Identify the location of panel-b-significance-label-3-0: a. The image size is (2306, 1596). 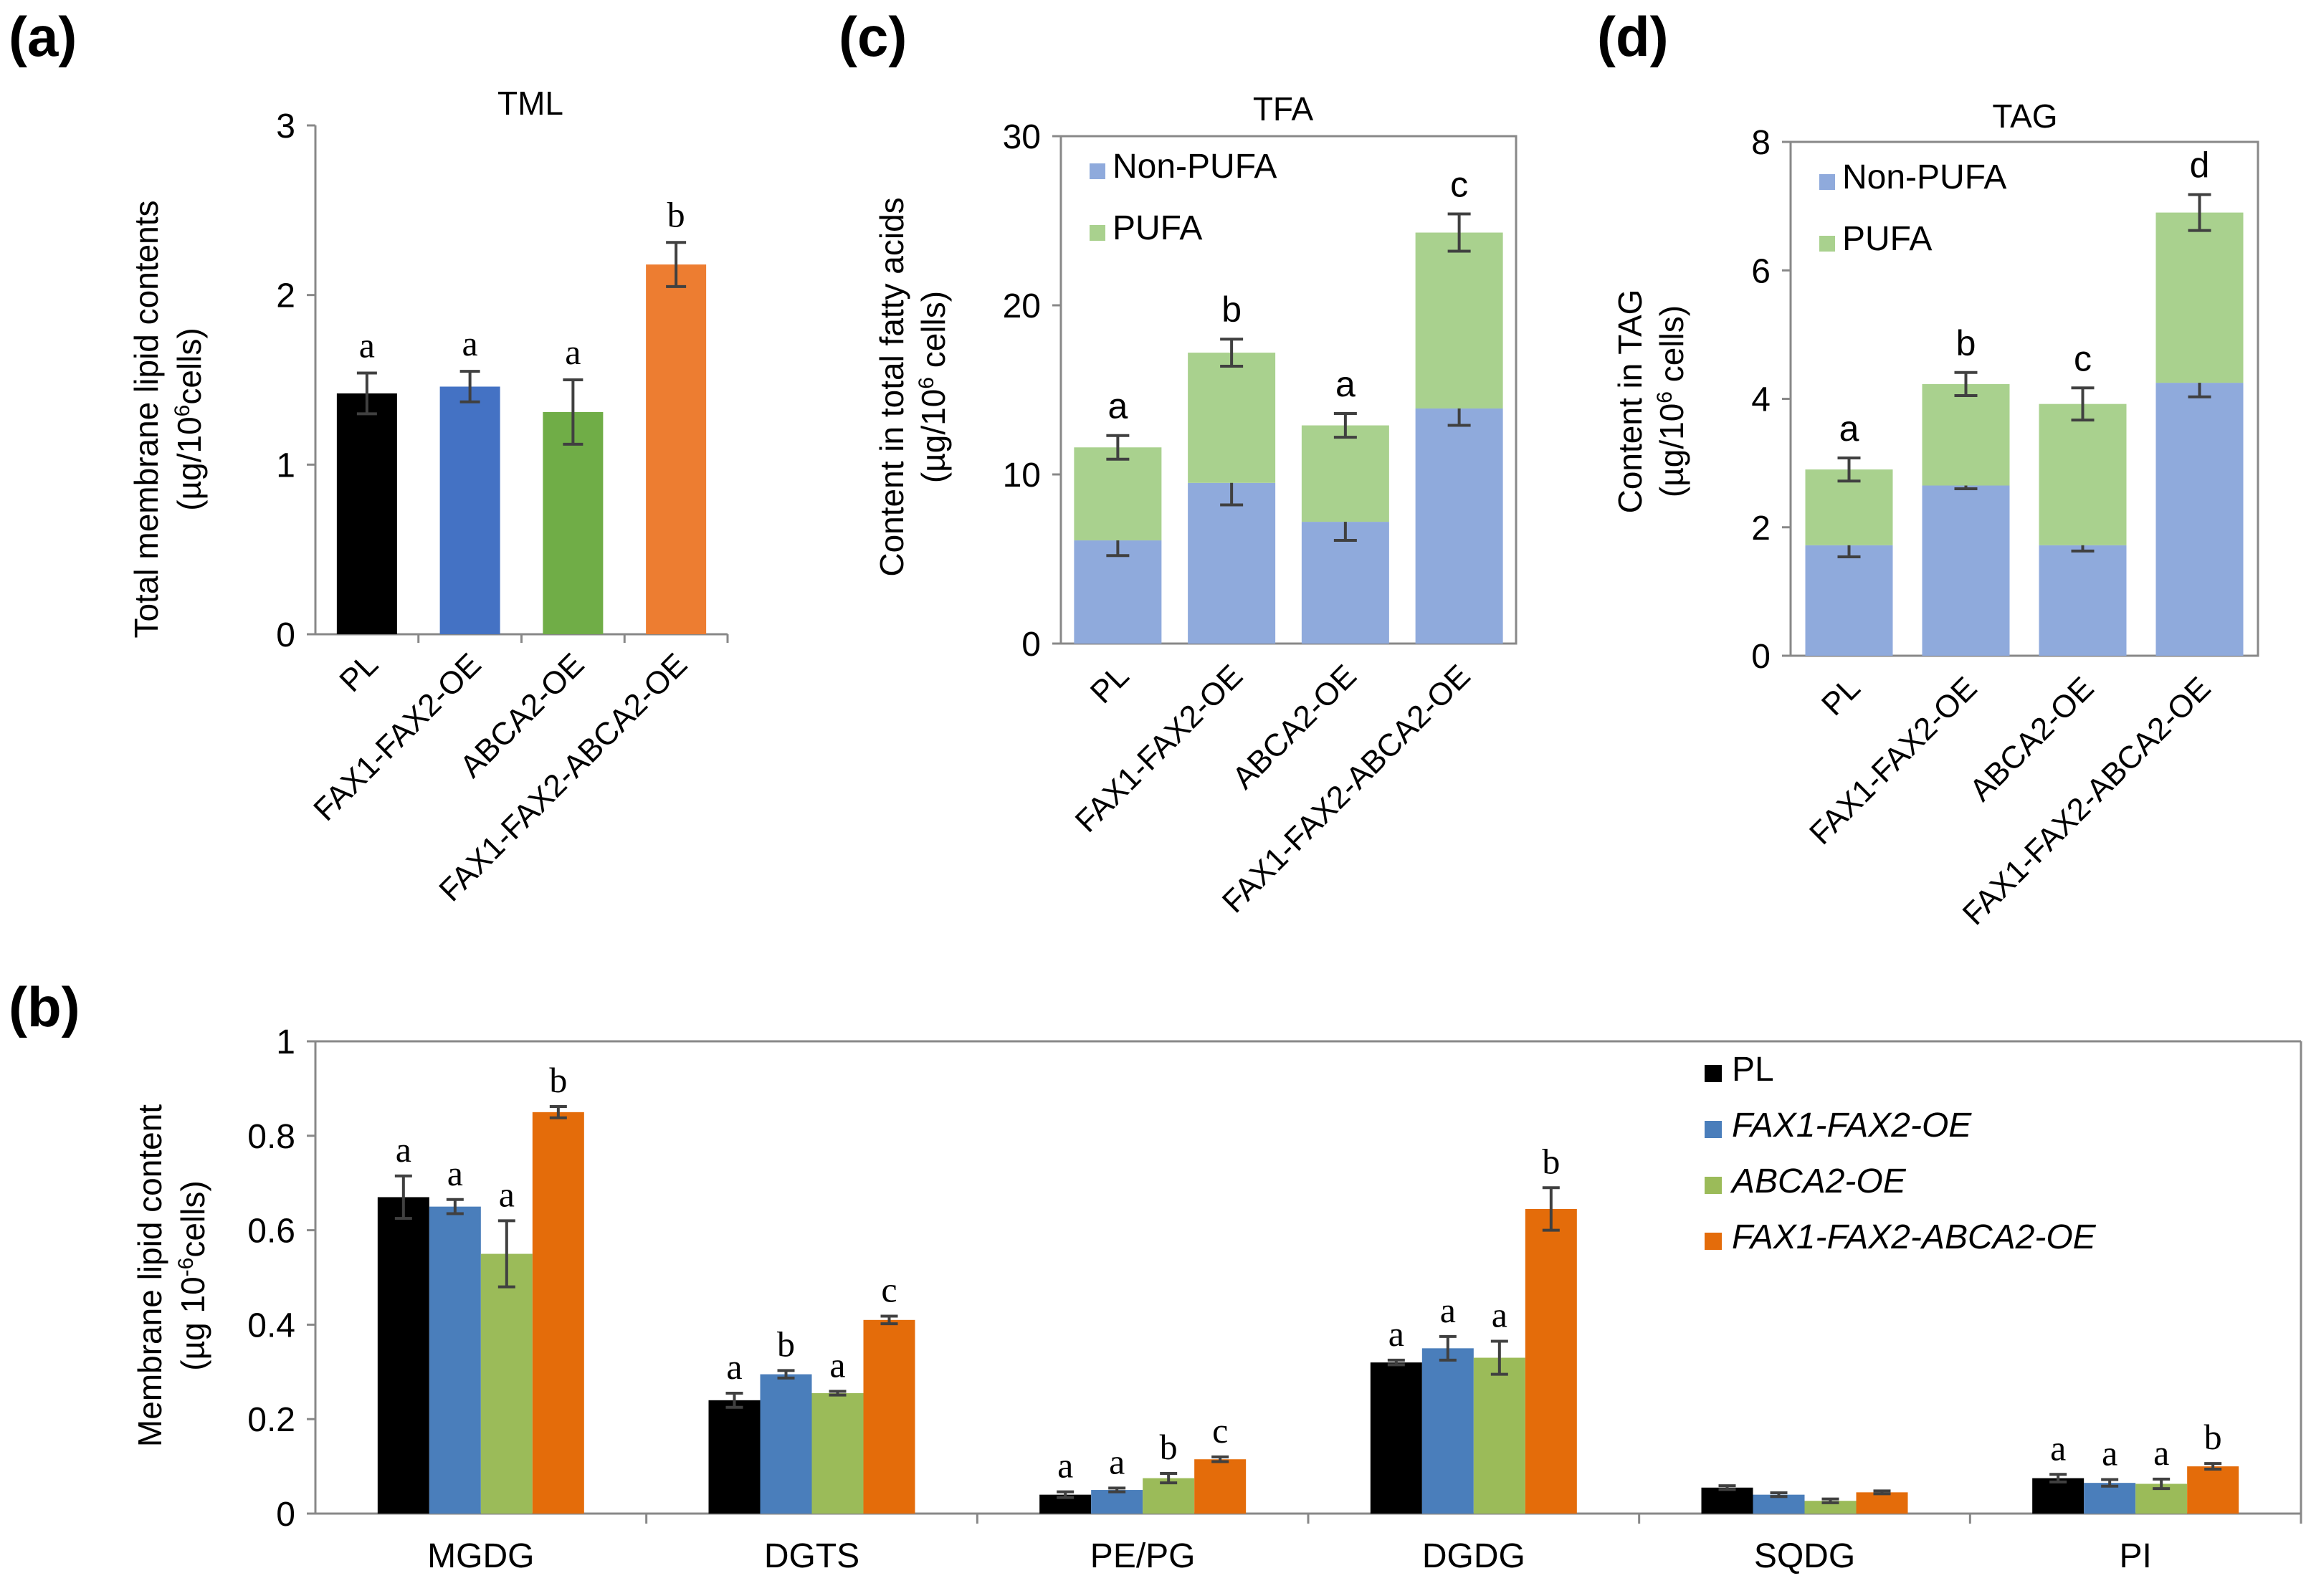
(1396, 1334).